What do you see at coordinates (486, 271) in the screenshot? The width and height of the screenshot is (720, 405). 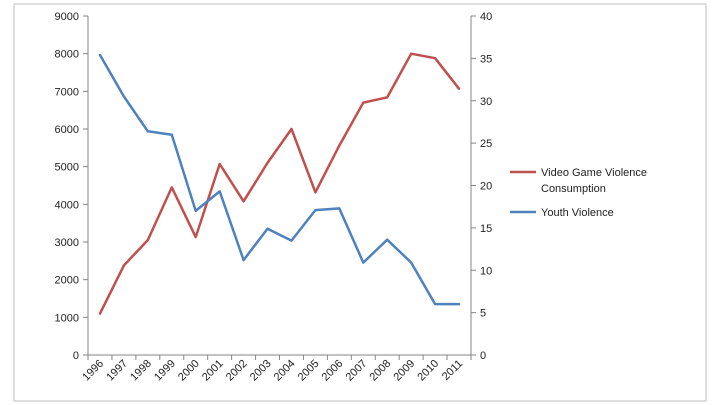 I see `y2-tick-label: 10` at bounding box center [486, 271].